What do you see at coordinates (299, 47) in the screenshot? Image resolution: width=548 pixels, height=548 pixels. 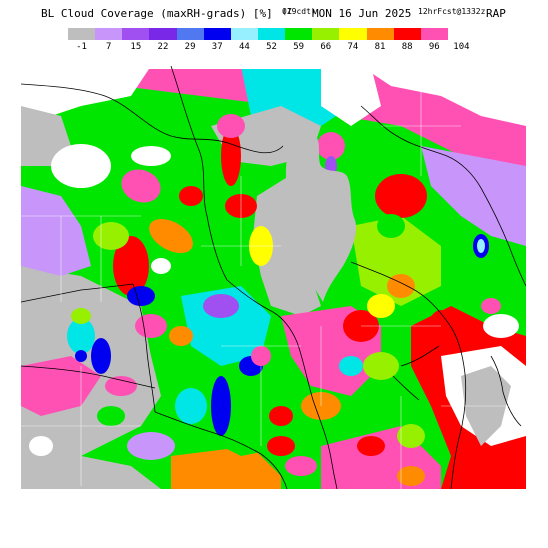 I see `legend-tick-label: 59` at bounding box center [299, 47].